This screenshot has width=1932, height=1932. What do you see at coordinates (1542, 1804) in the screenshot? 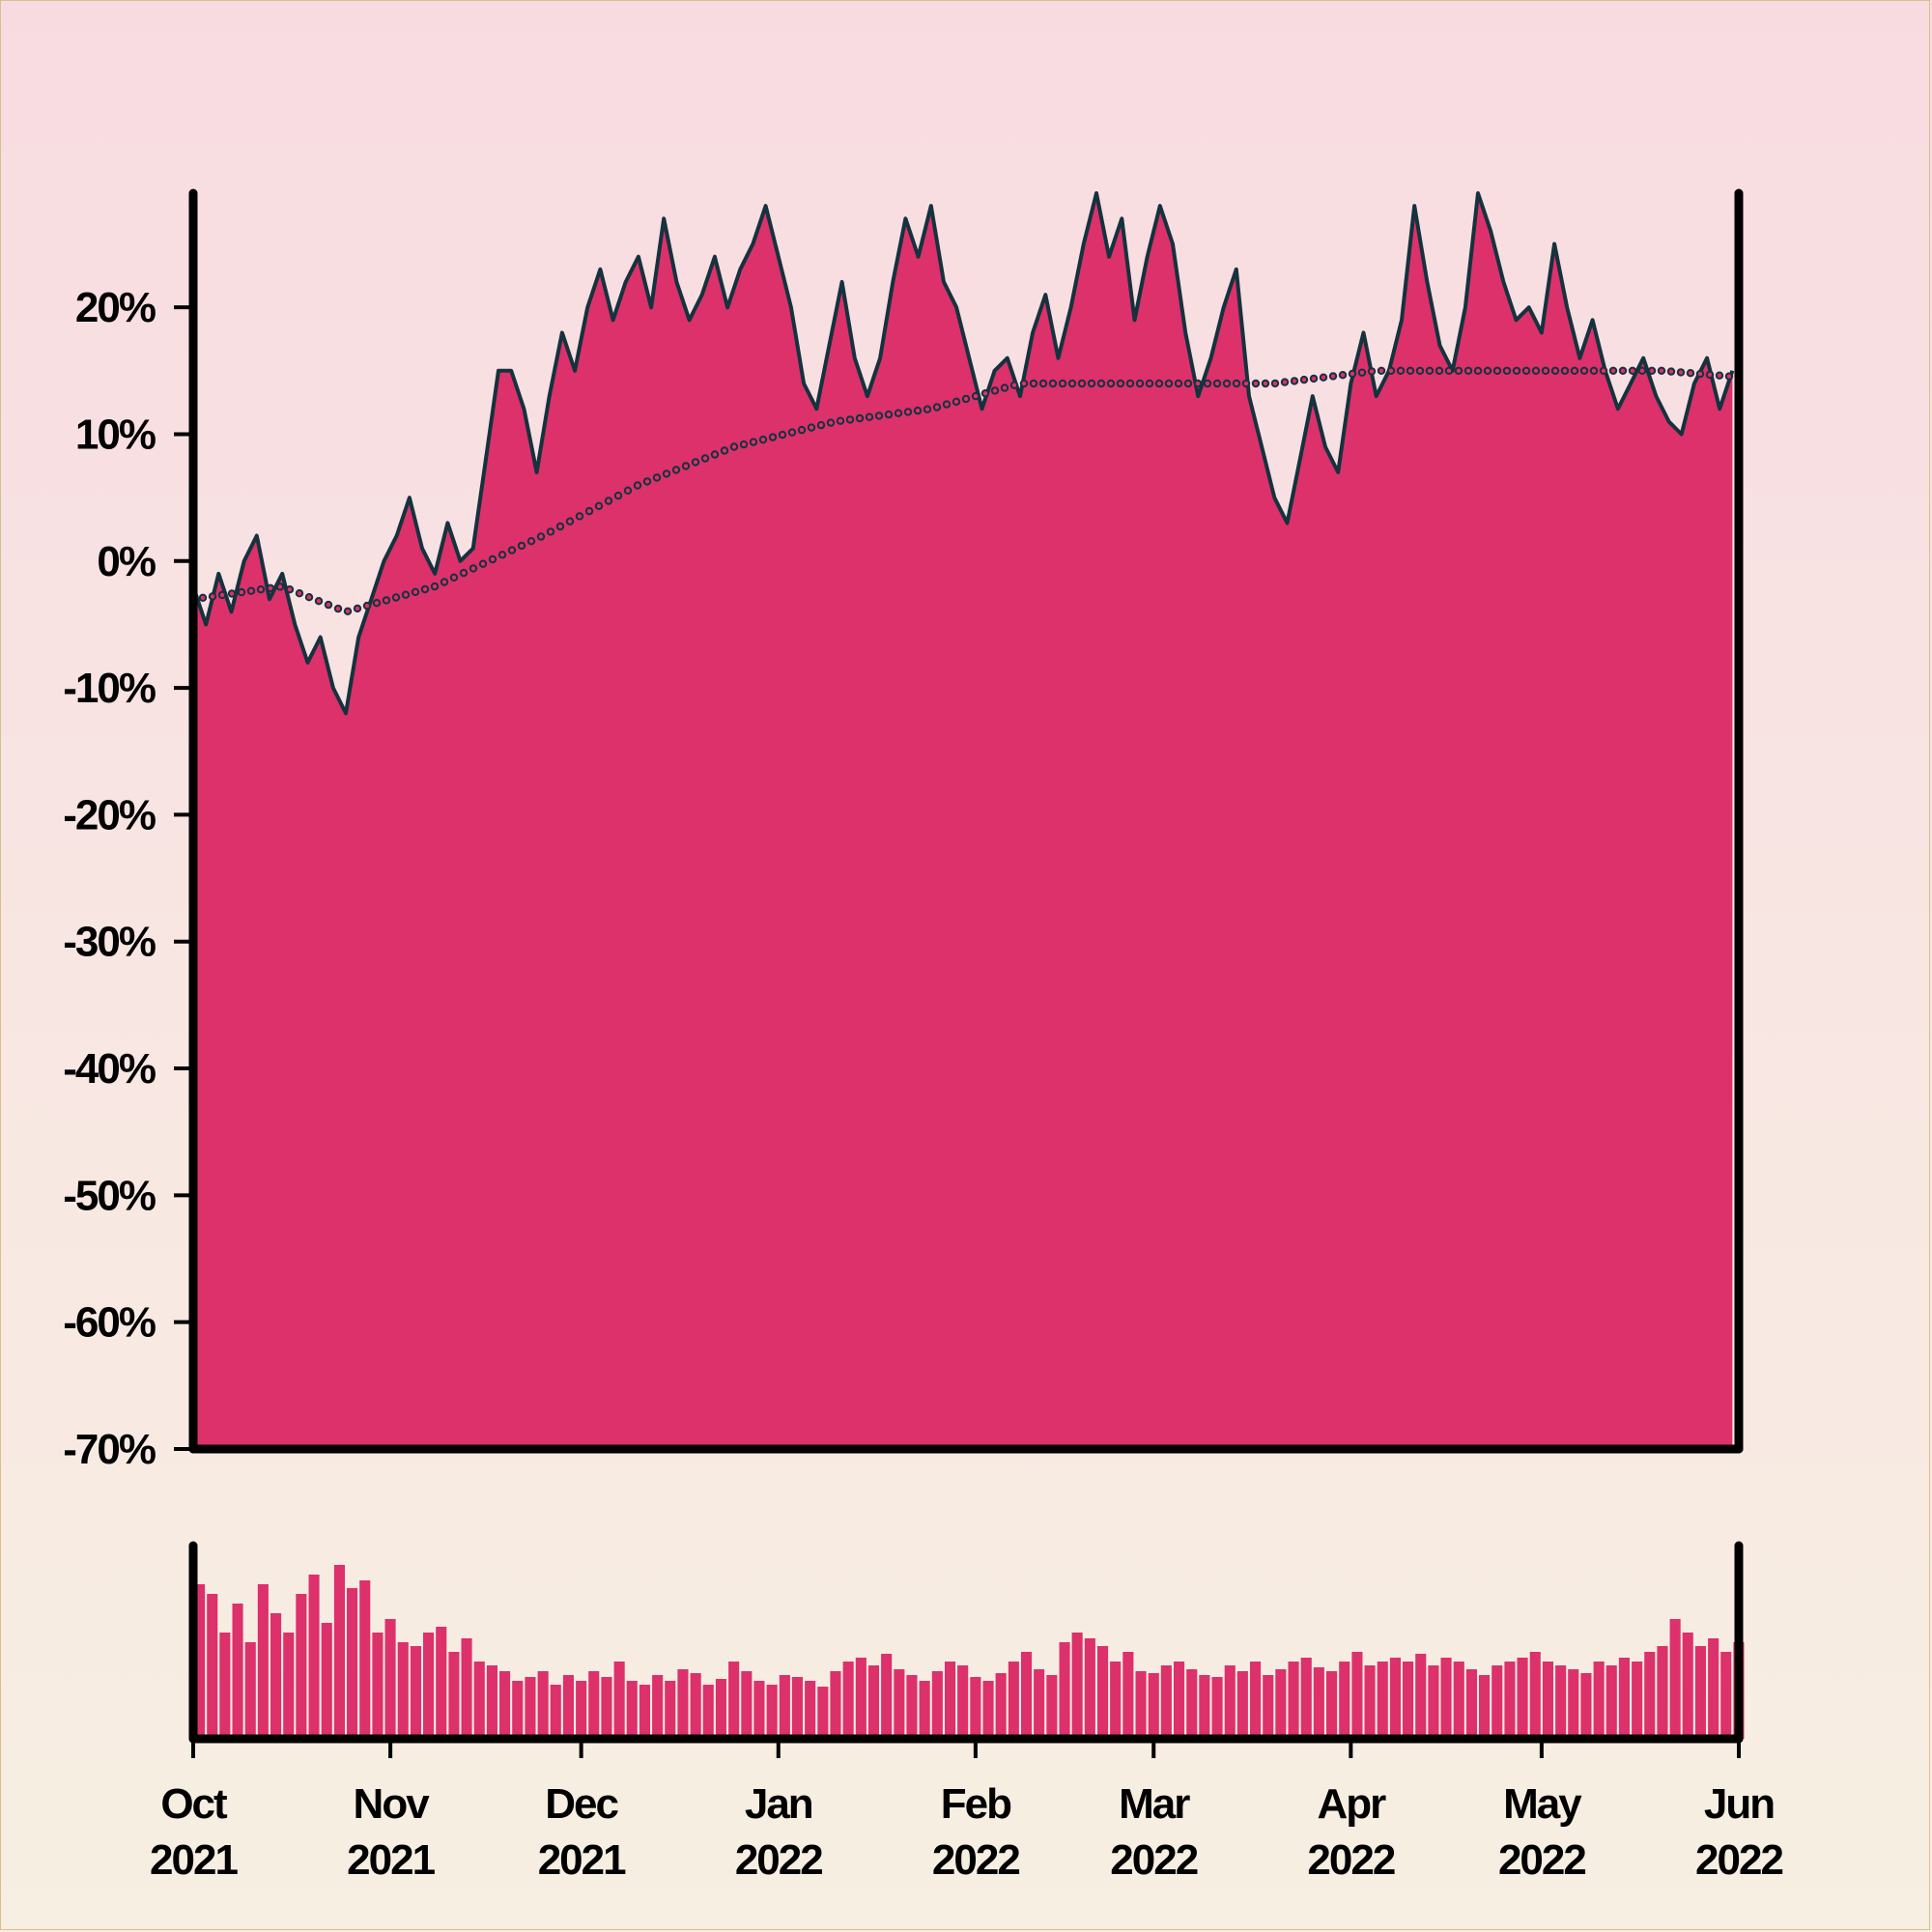
I see `x-tick-month: May` at bounding box center [1542, 1804].